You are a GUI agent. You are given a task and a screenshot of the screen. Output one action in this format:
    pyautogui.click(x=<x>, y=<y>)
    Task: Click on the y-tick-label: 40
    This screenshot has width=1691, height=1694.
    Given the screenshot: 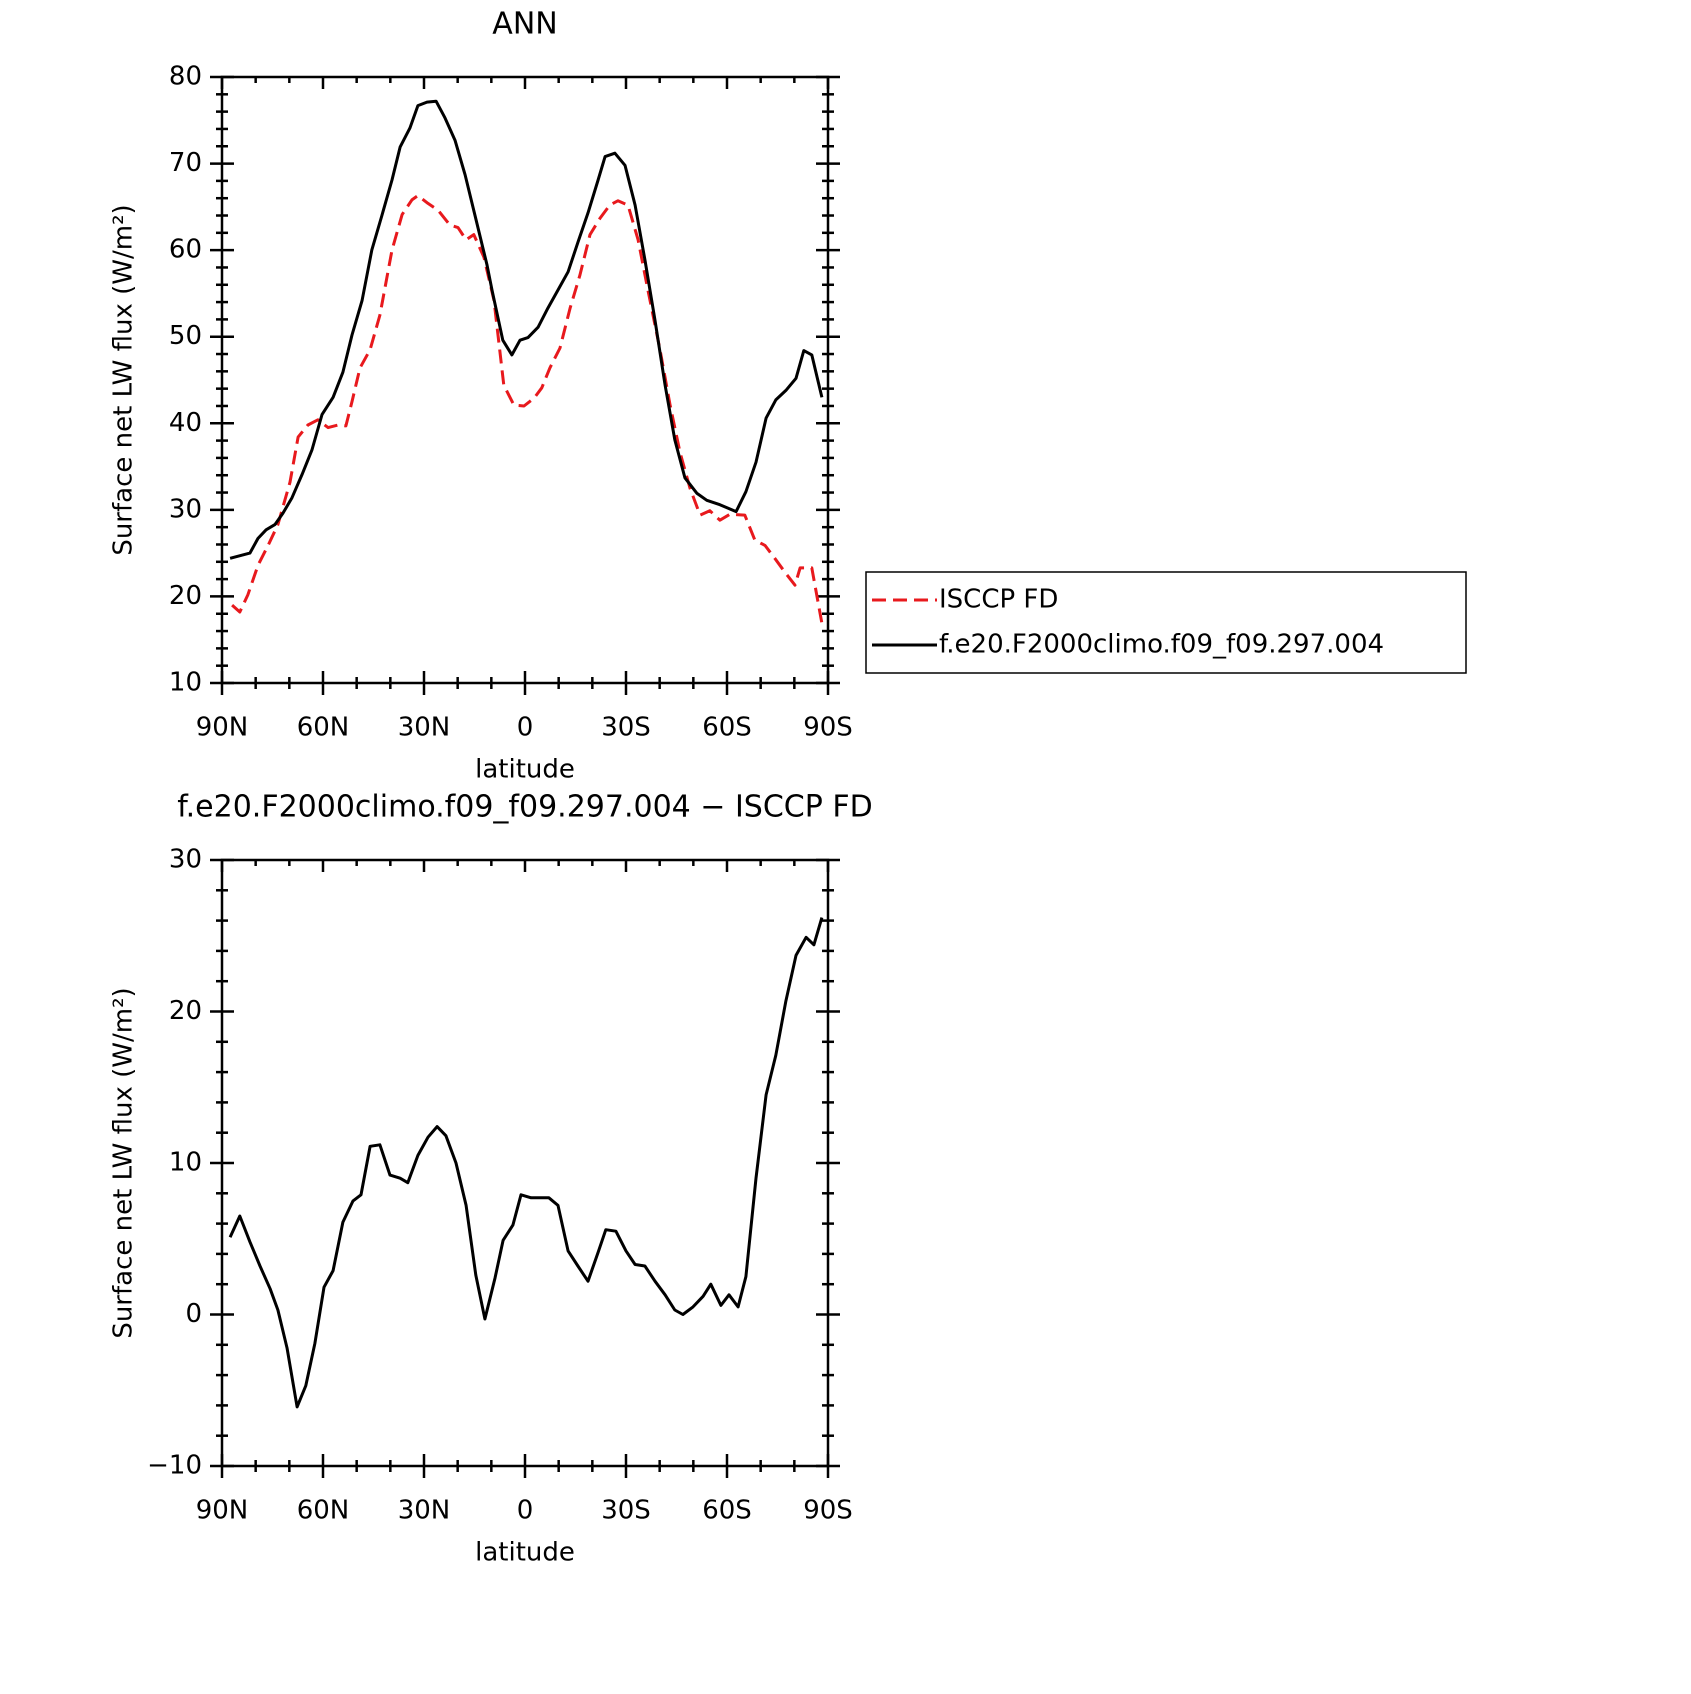 What is the action you would take?
    pyautogui.click(x=185, y=423)
    